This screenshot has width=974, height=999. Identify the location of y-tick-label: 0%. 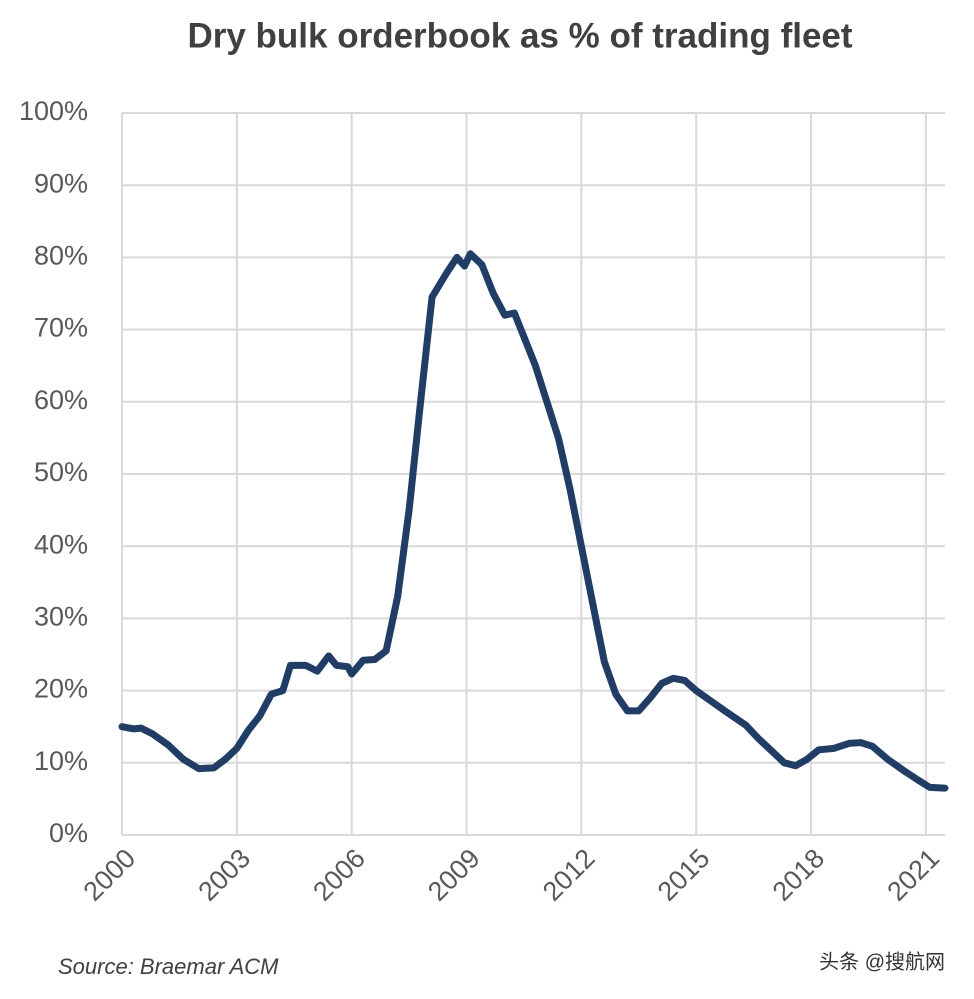
(68, 833).